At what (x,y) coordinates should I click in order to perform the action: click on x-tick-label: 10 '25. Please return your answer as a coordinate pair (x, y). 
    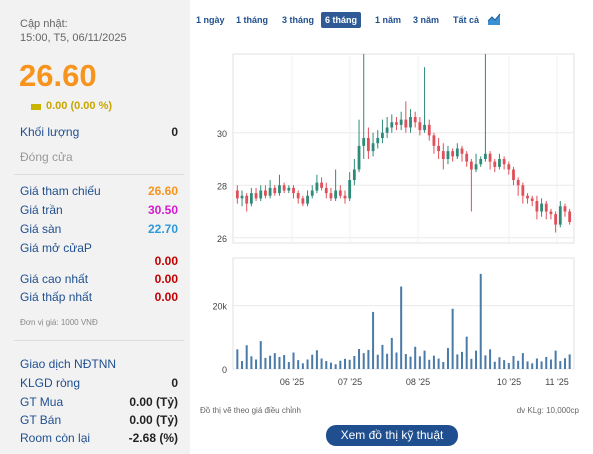
    Looking at the image, I should click on (509, 382).